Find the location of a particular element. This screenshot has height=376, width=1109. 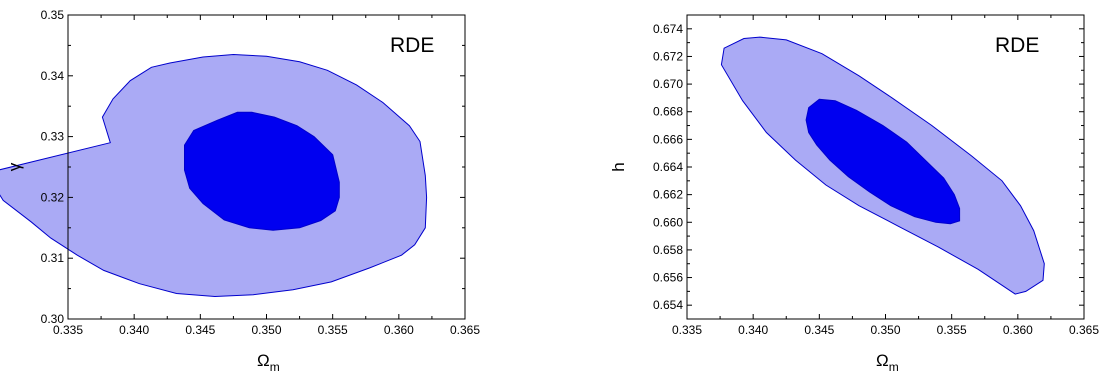

h-y-axis-label: h is located at coordinates (618, 166).